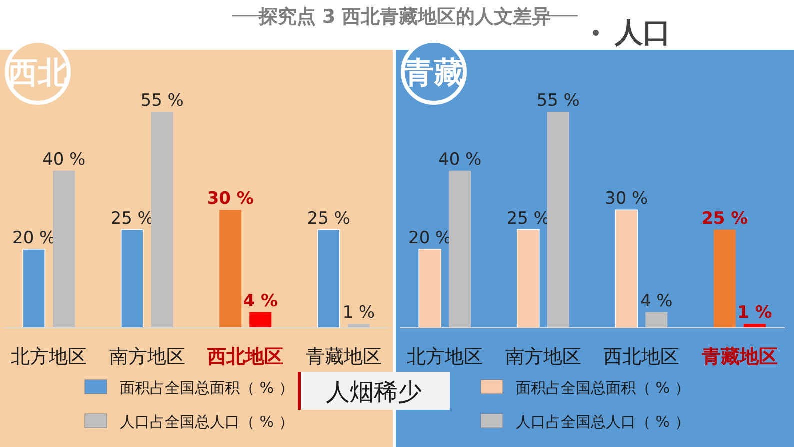  Describe the element at coordinates (374, 392) in the screenshot. I see `text: 人烟稀少` at that location.